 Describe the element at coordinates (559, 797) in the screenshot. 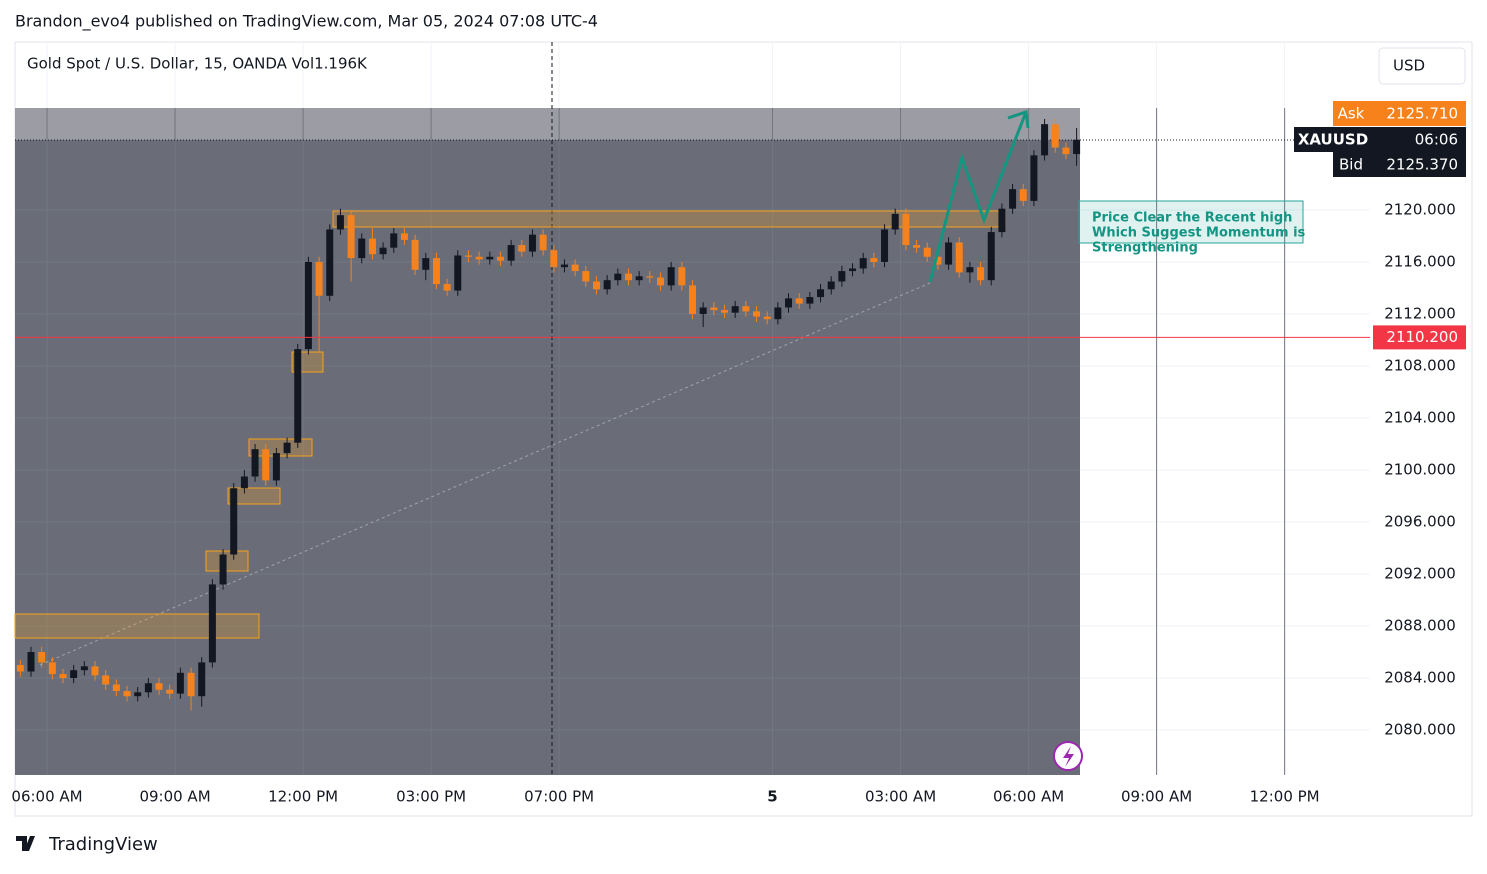

I see `x-tick-label: 07:00 PM` at that location.